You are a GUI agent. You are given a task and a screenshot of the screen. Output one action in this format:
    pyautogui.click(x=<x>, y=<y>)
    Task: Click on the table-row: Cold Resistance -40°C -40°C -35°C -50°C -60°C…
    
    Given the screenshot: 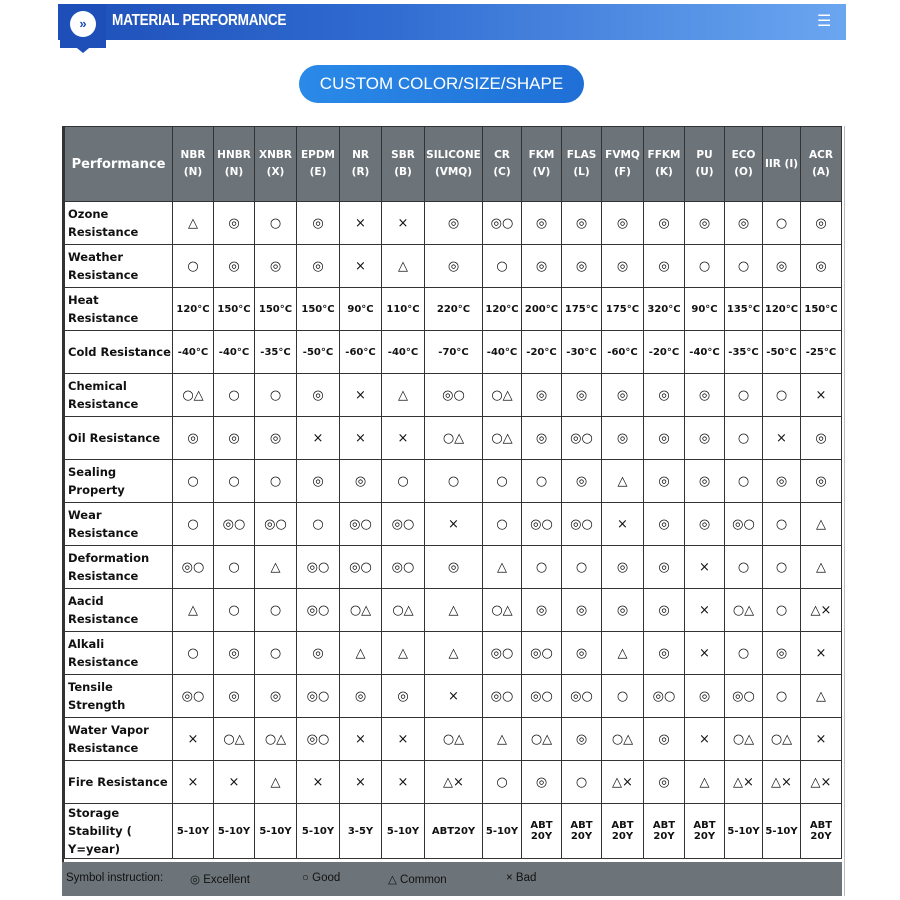 What is the action you would take?
    pyautogui.click(x=453, y=352)
    